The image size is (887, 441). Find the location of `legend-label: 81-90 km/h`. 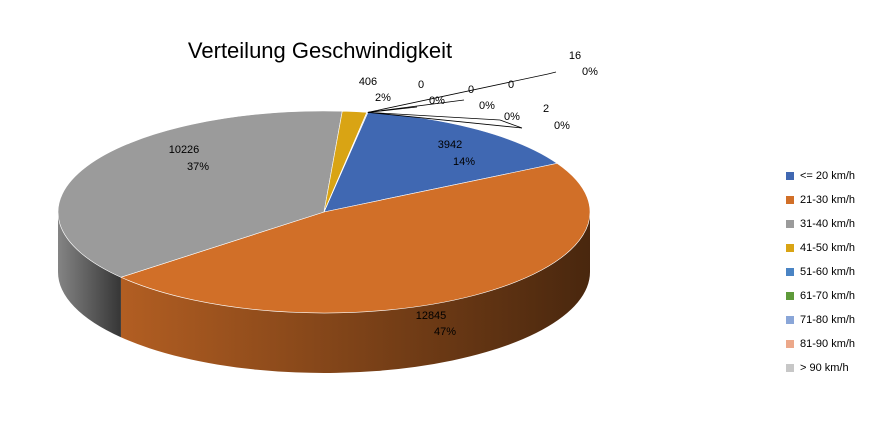

legend-label: 81-90 km/h is located at coordinates (828, 344).